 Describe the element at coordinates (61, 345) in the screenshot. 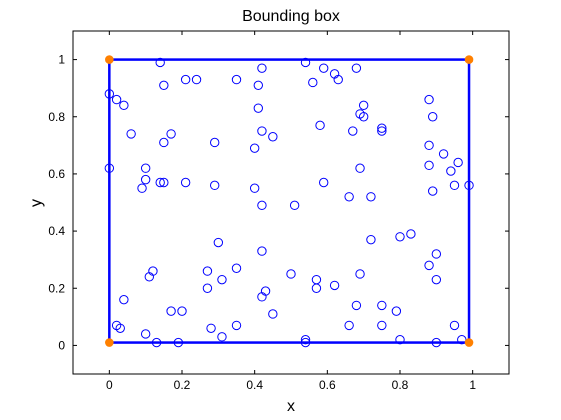

I see `y-tick-label: 0` at that location.